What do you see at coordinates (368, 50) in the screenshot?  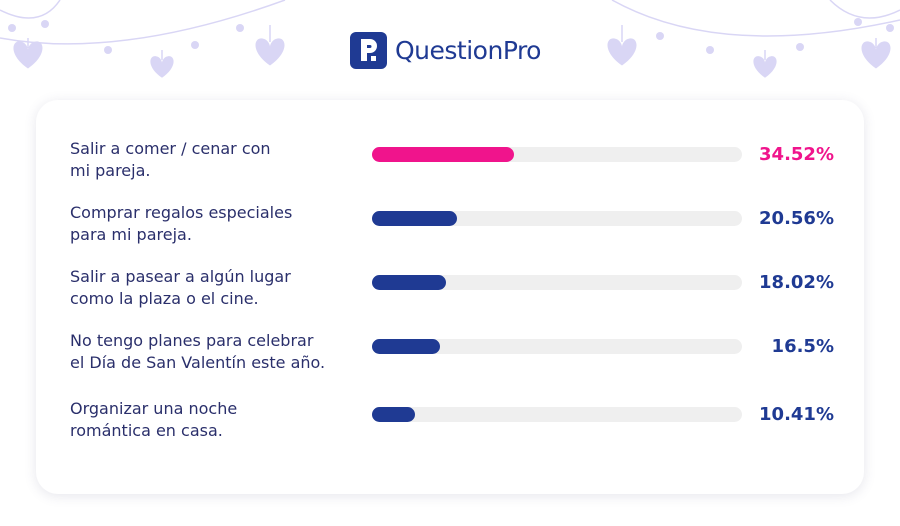 I see `questionpro-logo-icon` at bounding box center [368, 50].